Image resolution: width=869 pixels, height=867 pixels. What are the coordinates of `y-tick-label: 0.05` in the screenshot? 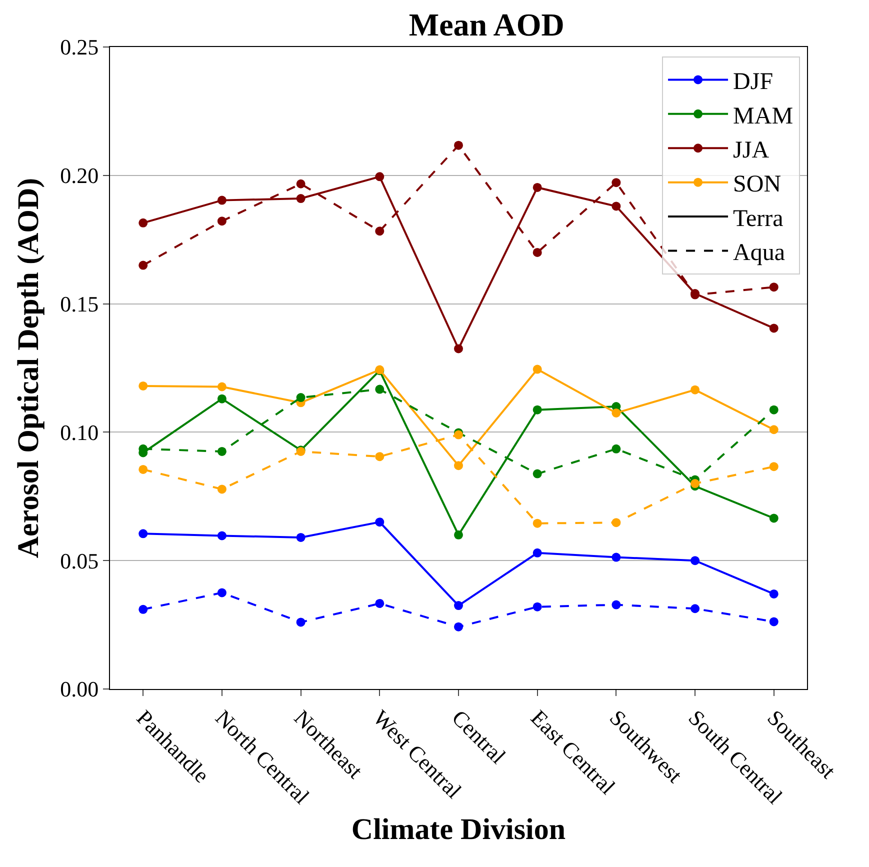 It's located at (79, 561).